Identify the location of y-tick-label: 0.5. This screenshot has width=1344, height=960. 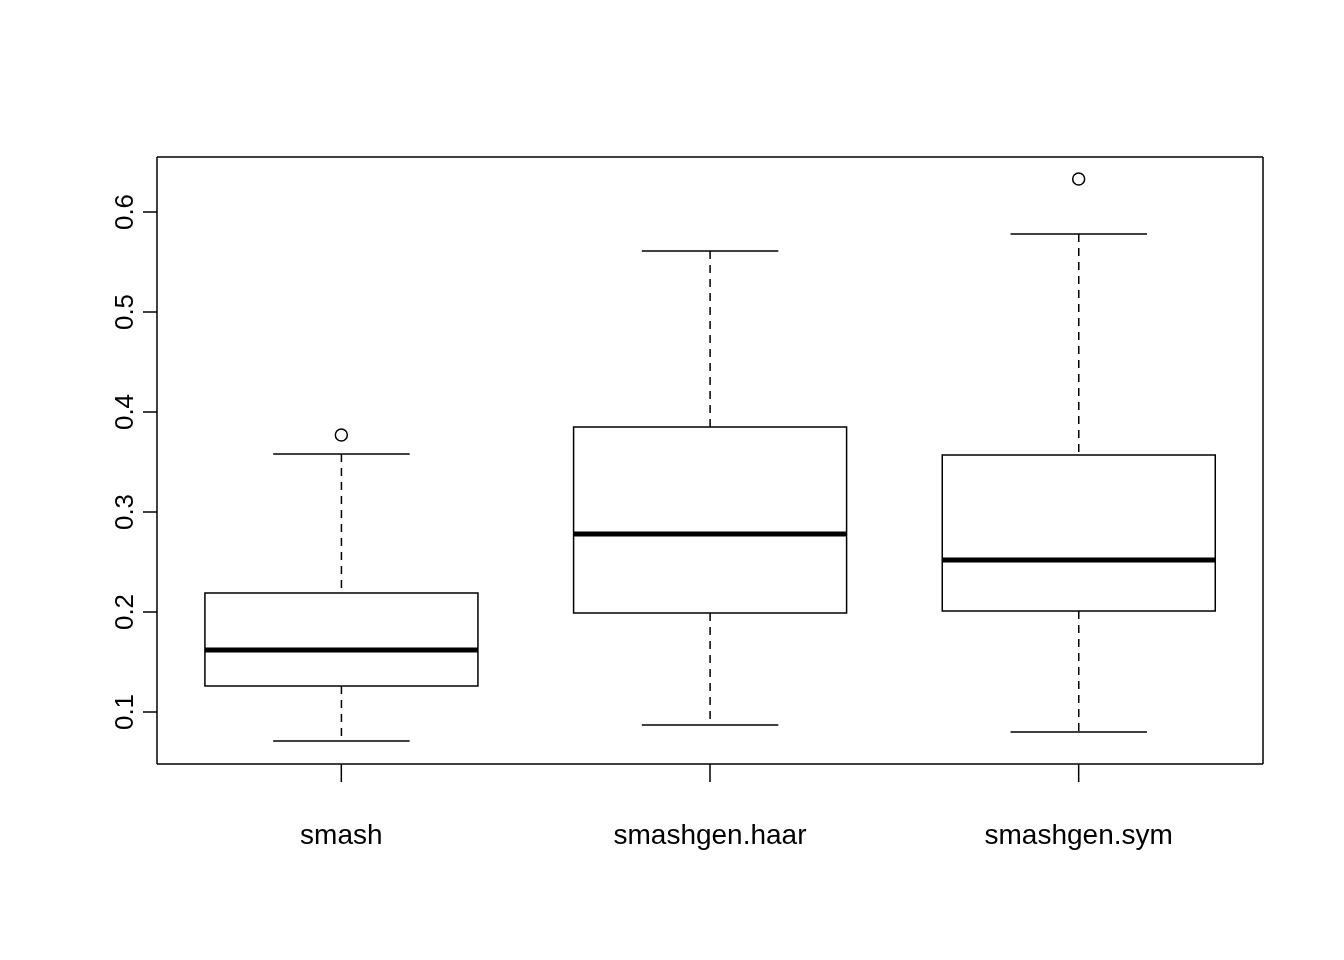
(124, 312).